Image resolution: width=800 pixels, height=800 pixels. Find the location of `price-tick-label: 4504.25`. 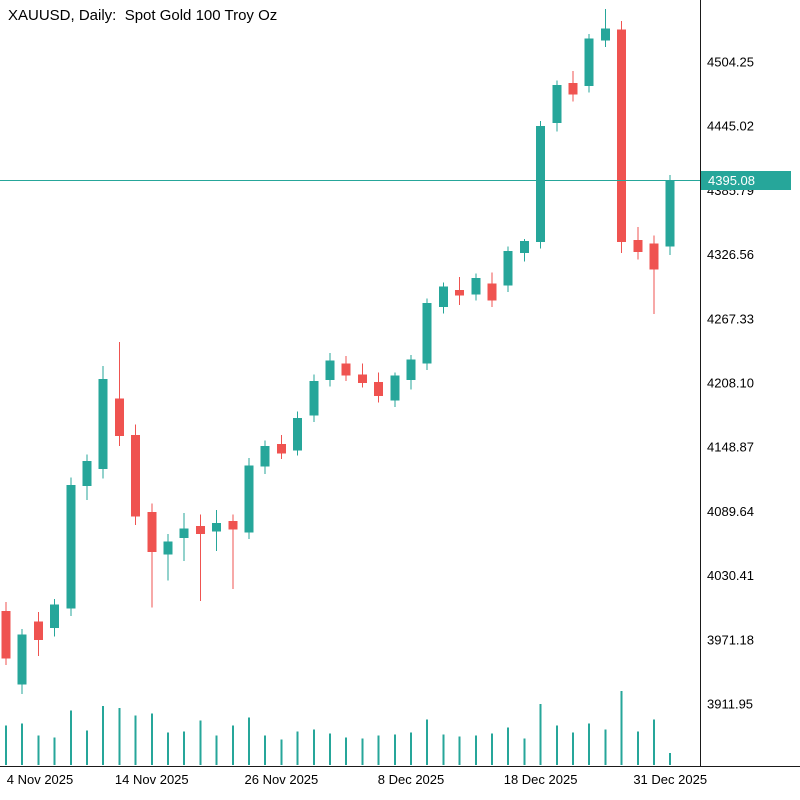

price-tick-label: 4504.25 is located at coordinates (730, 62).